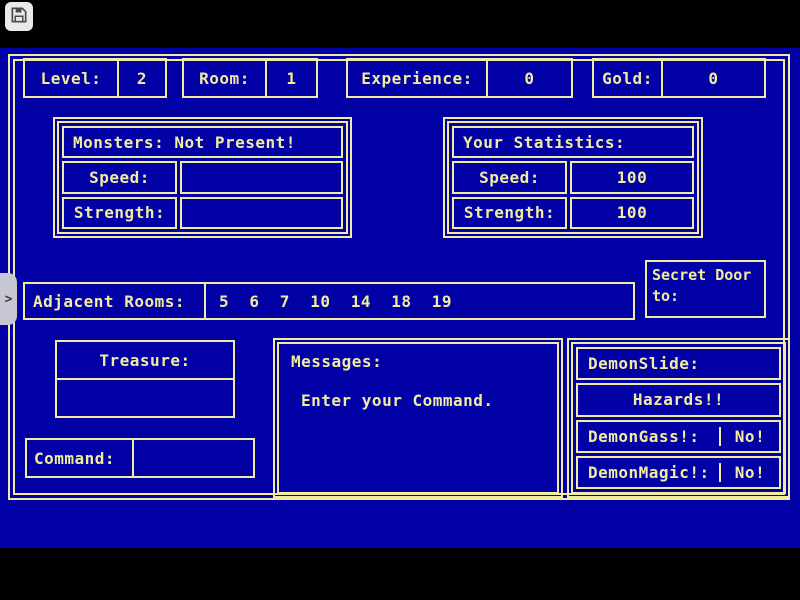  Describe the element at coordinates (261, 177) in the screenshot. I see `monster-speed-value` at that location.